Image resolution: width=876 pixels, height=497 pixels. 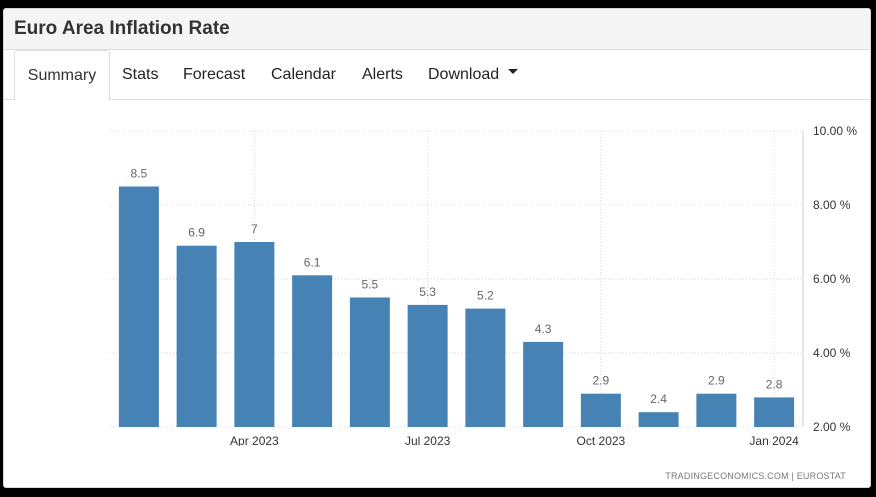 I want to click on data-label: 8.5, so click(x=139, y=174).